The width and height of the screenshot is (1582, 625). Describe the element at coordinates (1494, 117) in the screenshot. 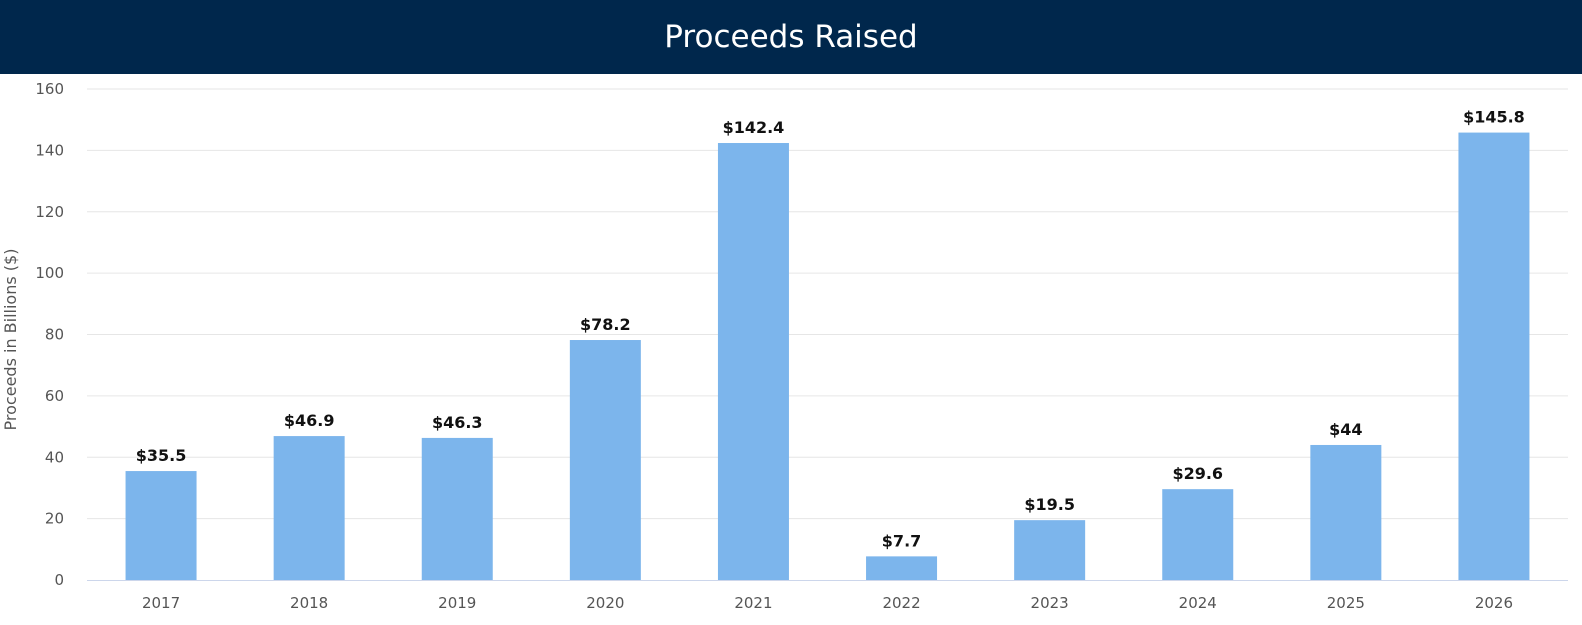

I see `data-label: $145.8` at that location.